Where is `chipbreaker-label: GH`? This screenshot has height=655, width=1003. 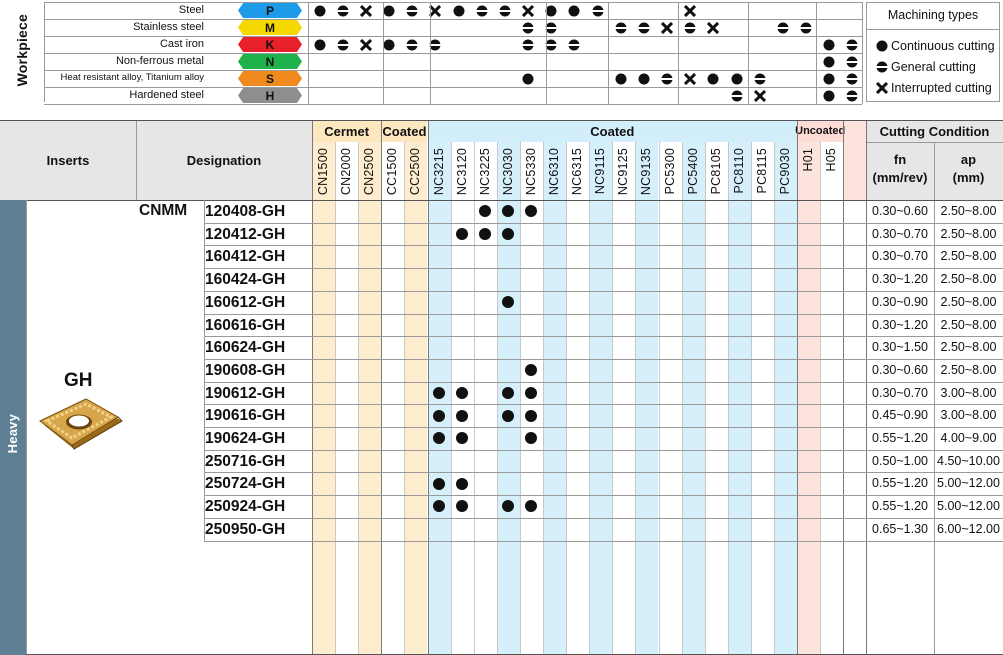
chipbreaker-label: GH is located at coordinates (78, 380).